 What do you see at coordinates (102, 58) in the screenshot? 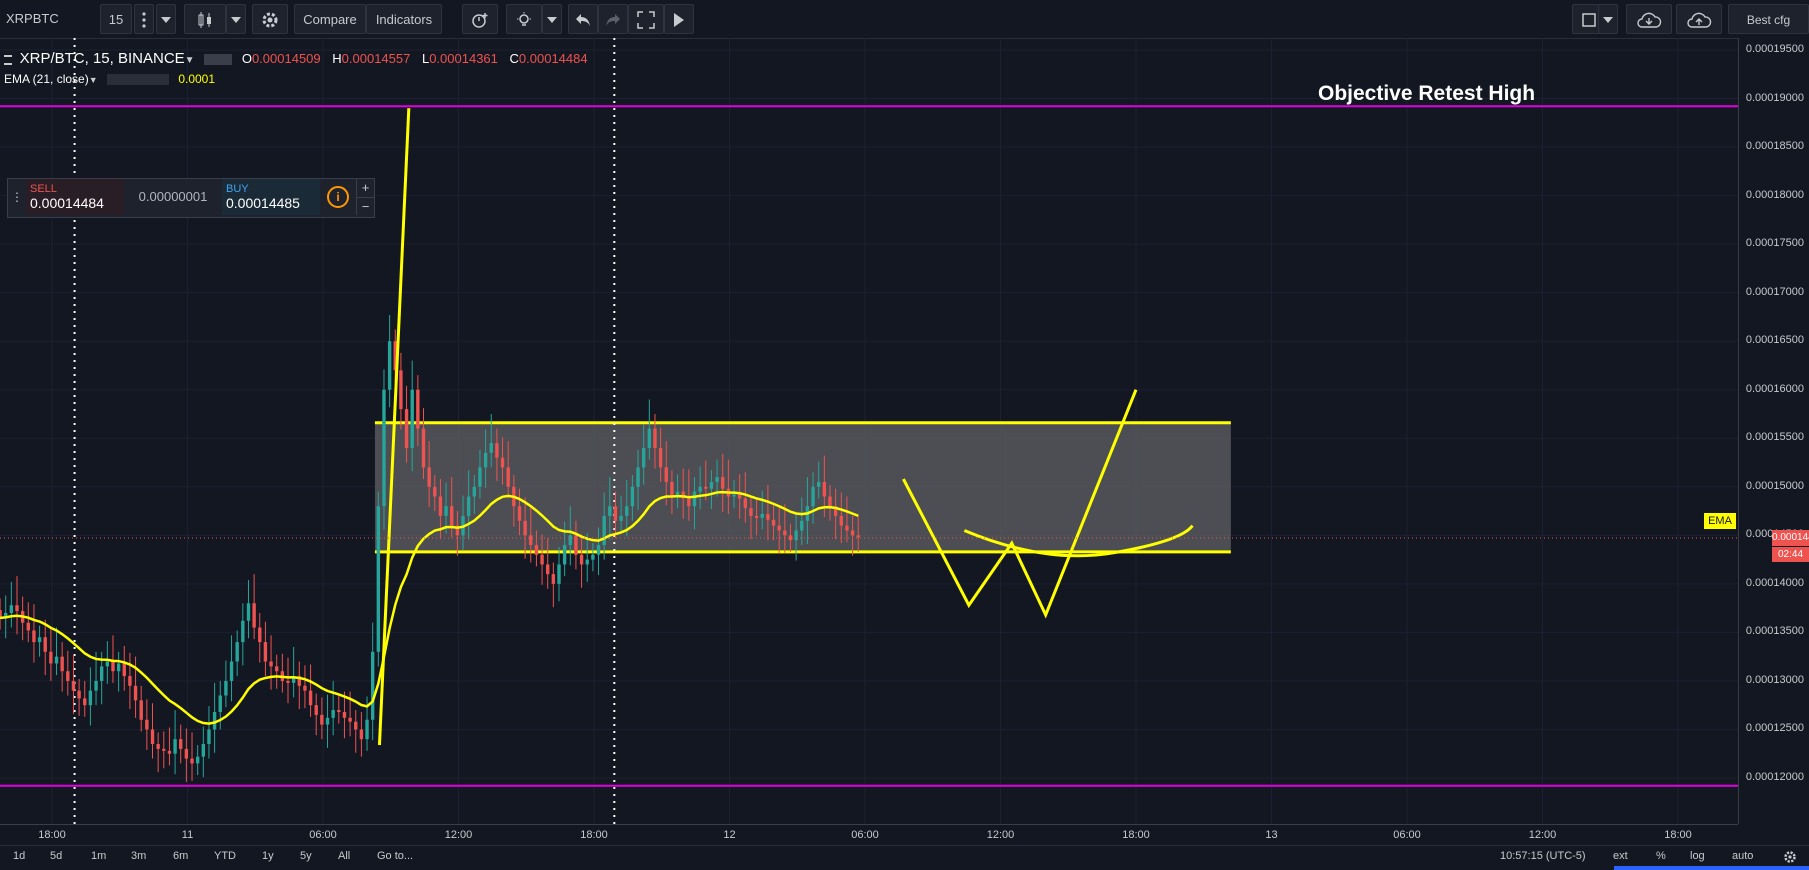
I see `series-title: XRP/BTC, 15, BINANCE` at bounding box center [102, 58].